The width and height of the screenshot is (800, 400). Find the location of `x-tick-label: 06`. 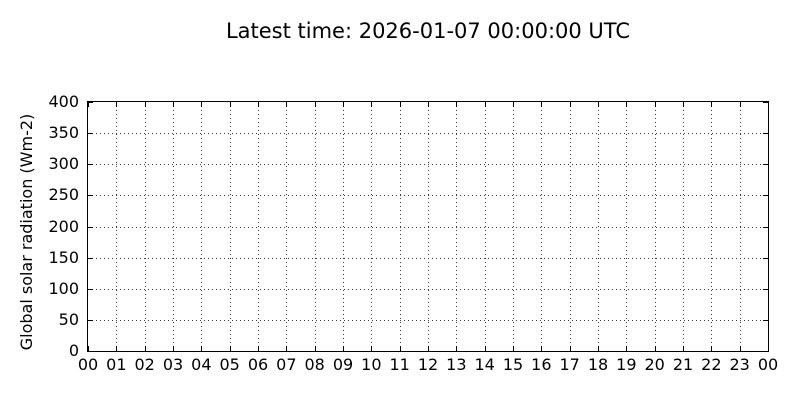

x-tick-label: 06 is located at coordinates (258, 364).